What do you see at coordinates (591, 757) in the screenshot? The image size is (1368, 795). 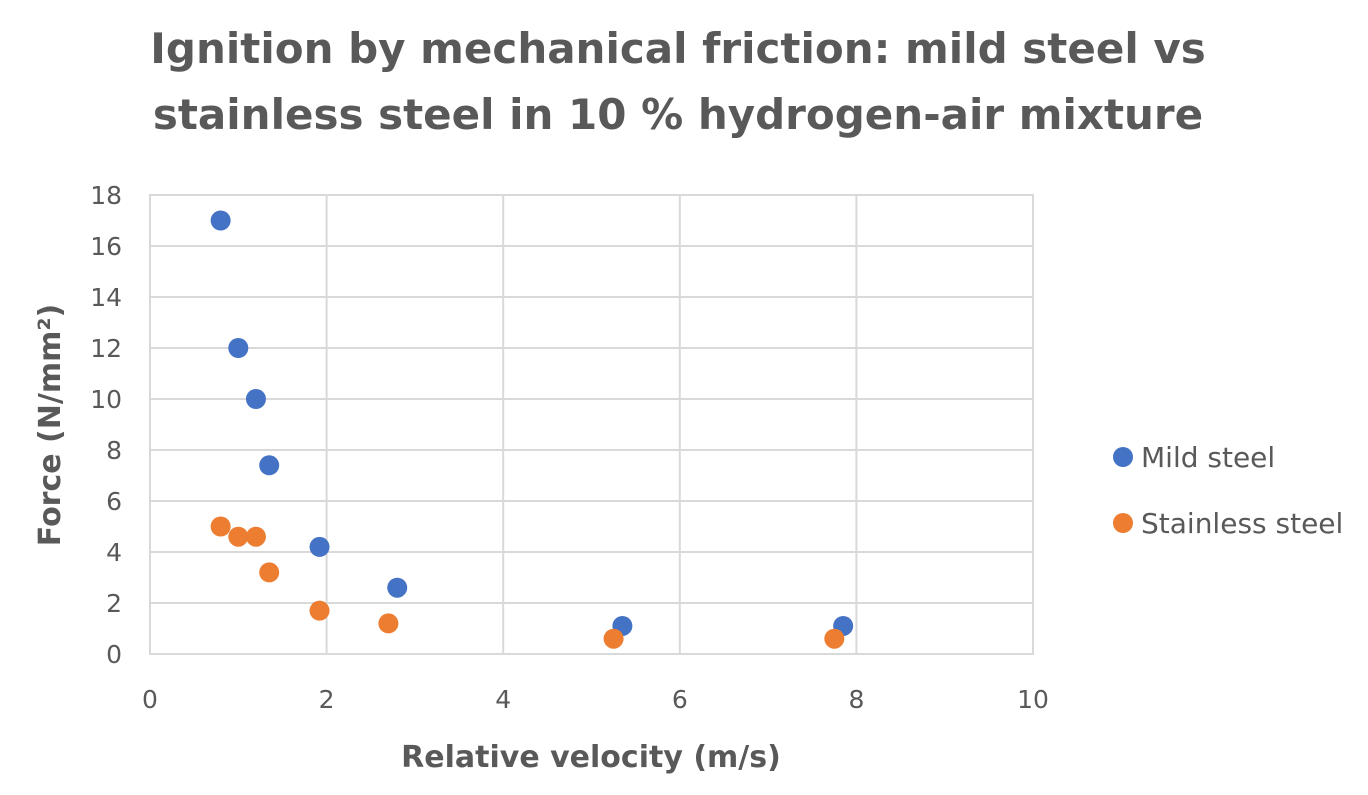 I see `x-axis-label: Relative velocity (m/s)` at bounding box center [591, 757].